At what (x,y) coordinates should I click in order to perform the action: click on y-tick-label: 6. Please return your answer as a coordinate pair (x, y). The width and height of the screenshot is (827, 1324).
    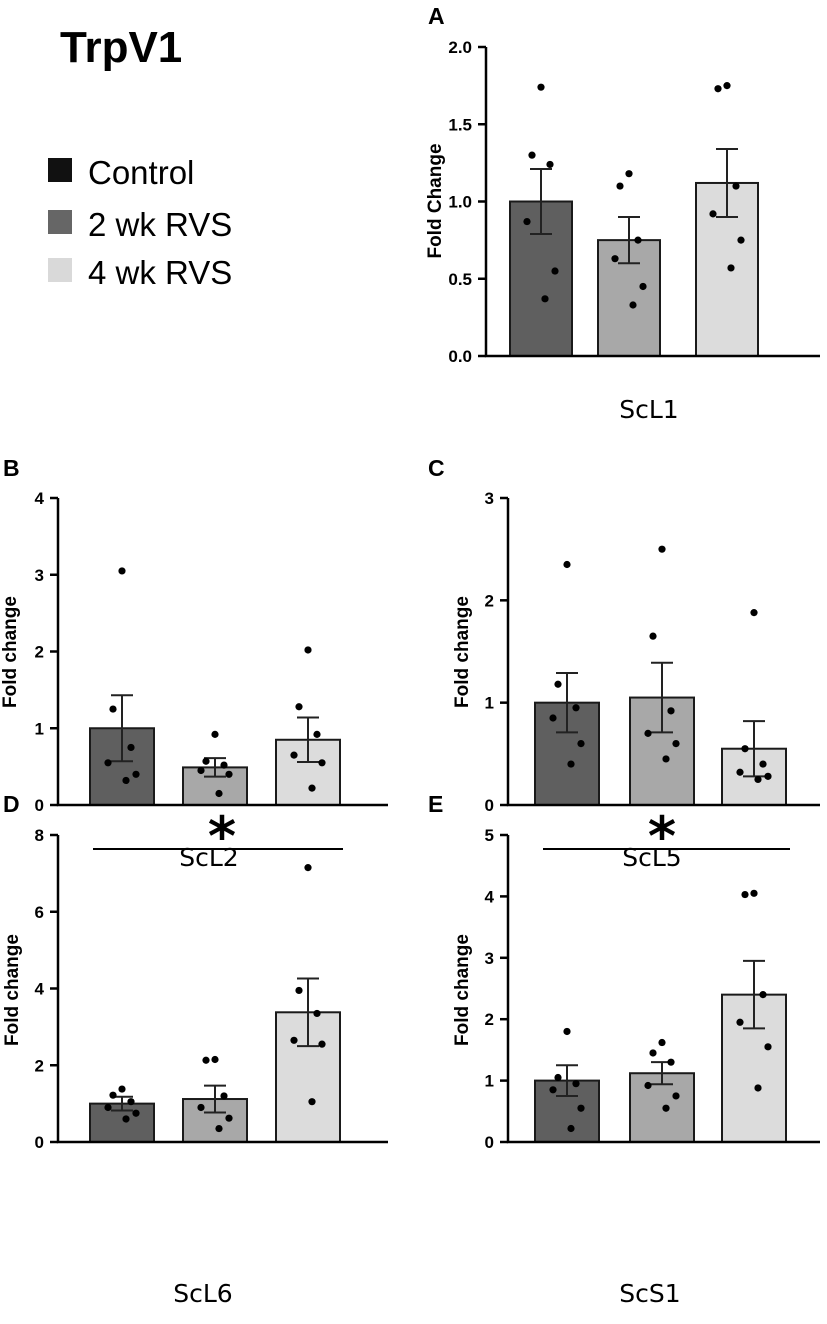
    Looking at the image, I should click on (39, 912).